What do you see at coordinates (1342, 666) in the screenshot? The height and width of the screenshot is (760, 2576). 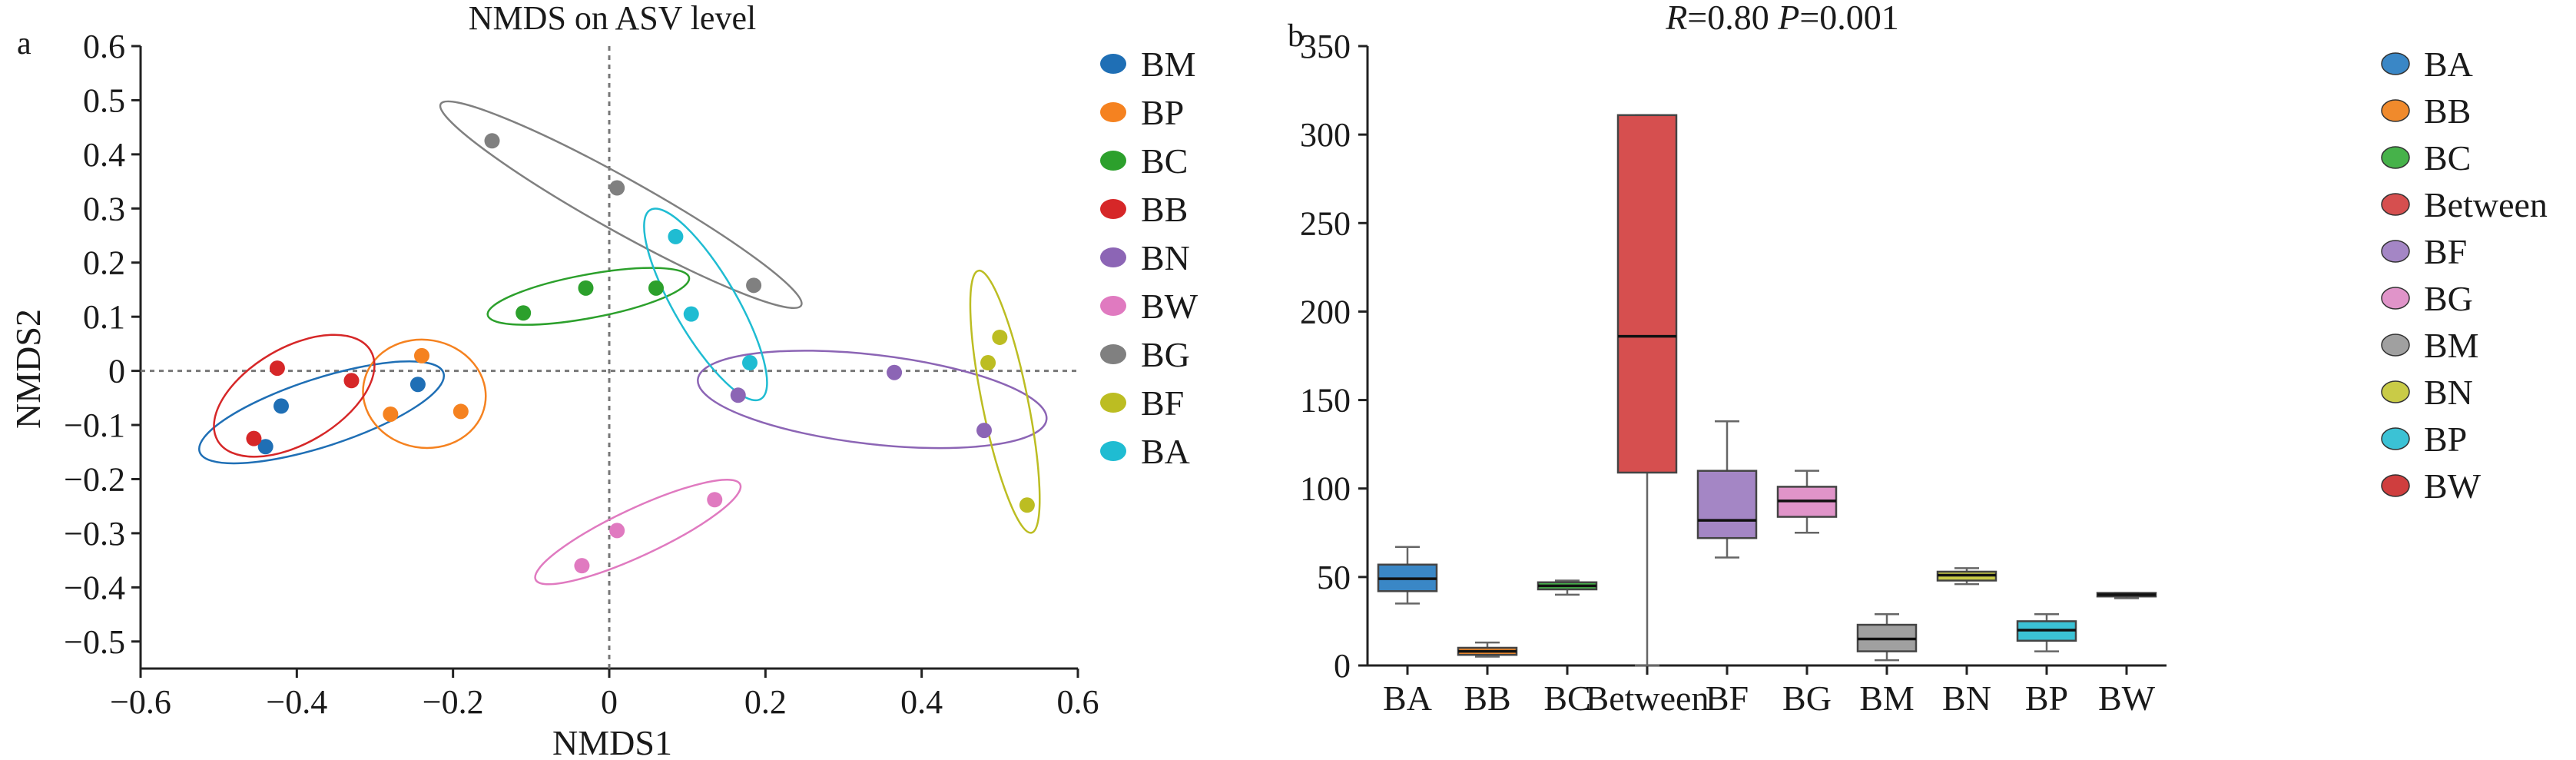 I see `panel-b-y-tick-label: 0` at bounding box center [1342, 666].